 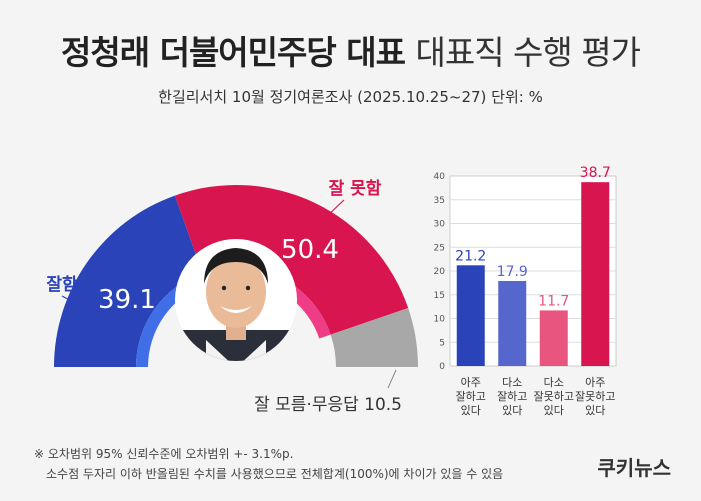 I want to click on bar-category-label-0: 잘하고, so click(x=471, y=396).